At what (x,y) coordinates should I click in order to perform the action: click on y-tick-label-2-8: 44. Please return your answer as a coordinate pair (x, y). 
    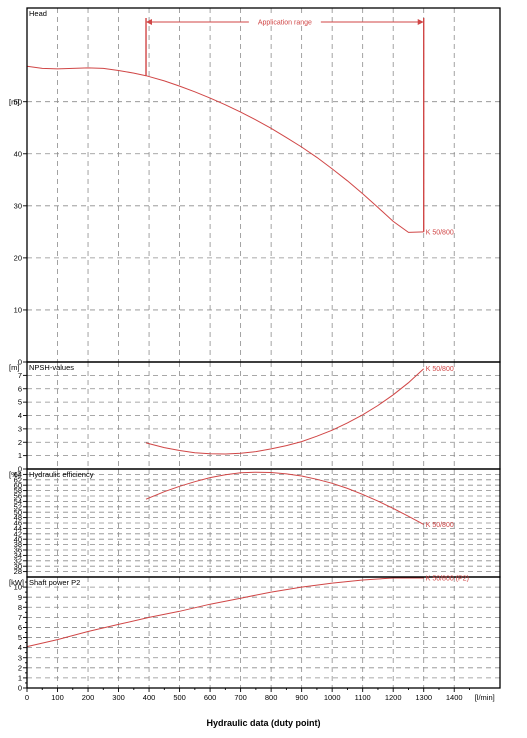
    Looking at the image, I should click on (18, 528).